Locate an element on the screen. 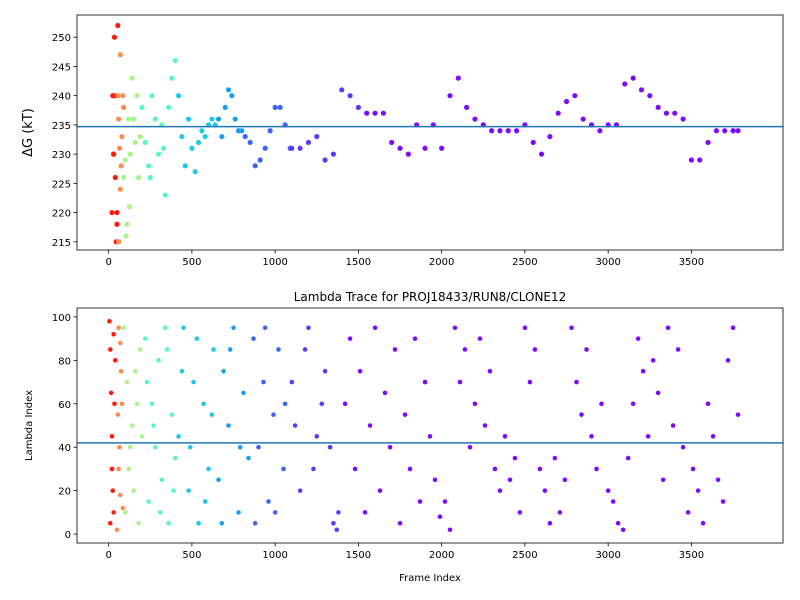 The height and width of the screenshot is (600, 800). chart-title: Lambda Trace for PROJ18433/RUN8/CLONE12 is located at coordinates (430, 297).